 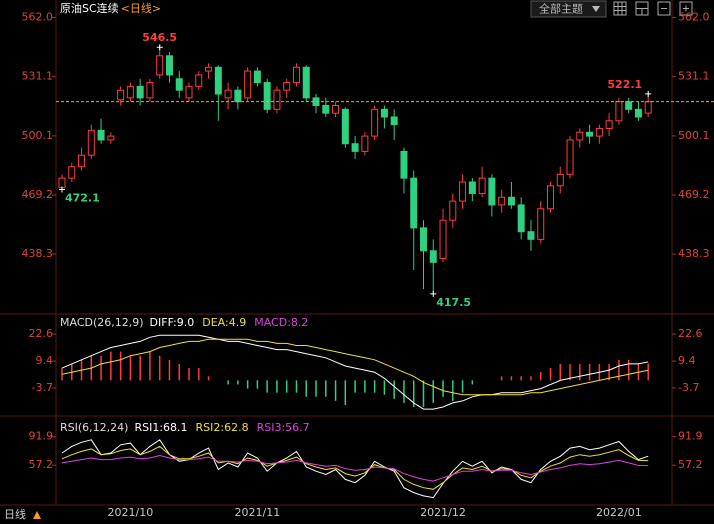 What do you see at coordinates (690, 333) in the screenshot?
I see `y-tick-label-right: 22.6` at bounding box center [690, 333].